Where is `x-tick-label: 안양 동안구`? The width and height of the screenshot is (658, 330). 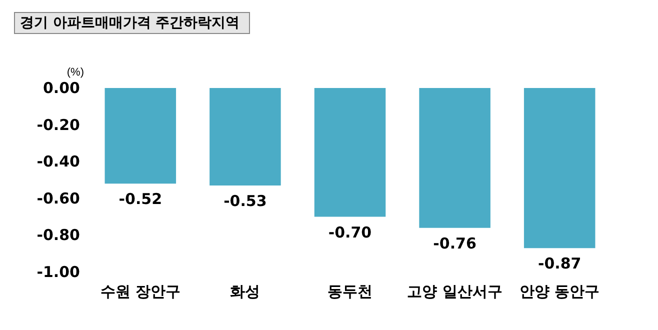 x-tick-label: 안양 동안구 is located at coordinates (559, 291).